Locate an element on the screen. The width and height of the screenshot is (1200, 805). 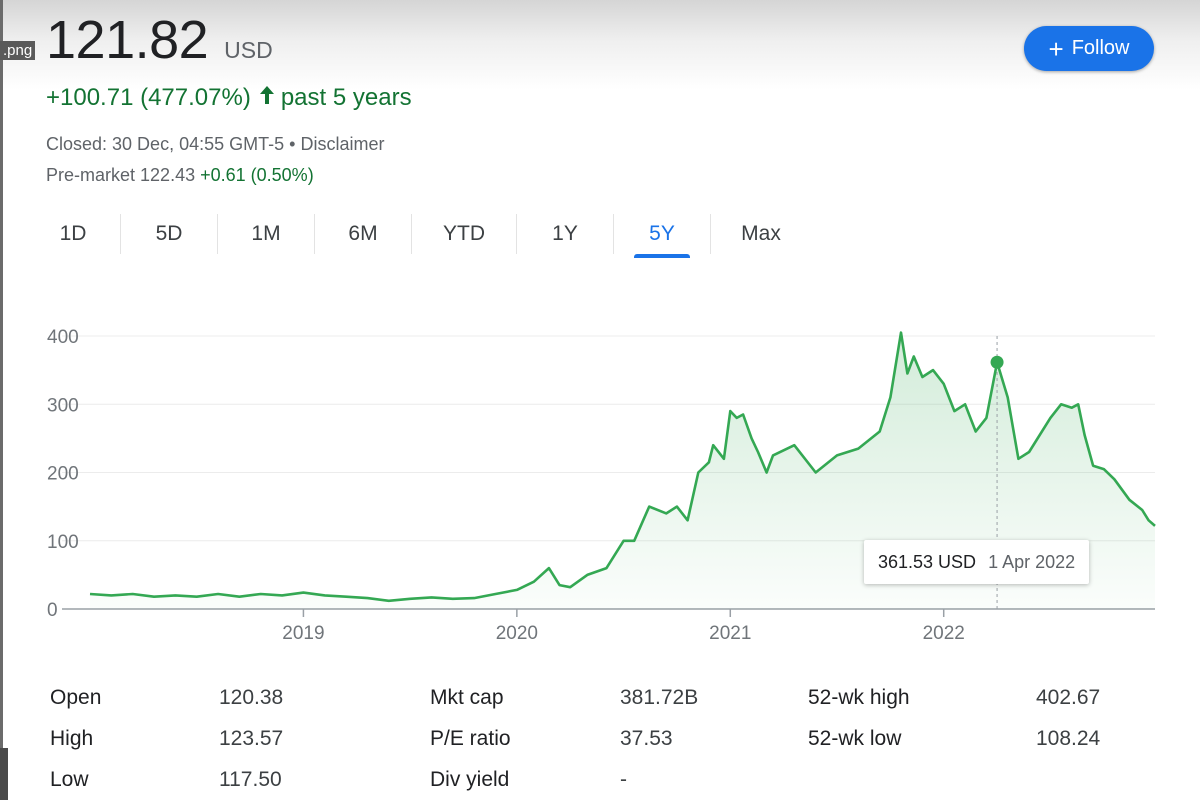
x-tick-label: 2020 is located at coordinates (517, 633).